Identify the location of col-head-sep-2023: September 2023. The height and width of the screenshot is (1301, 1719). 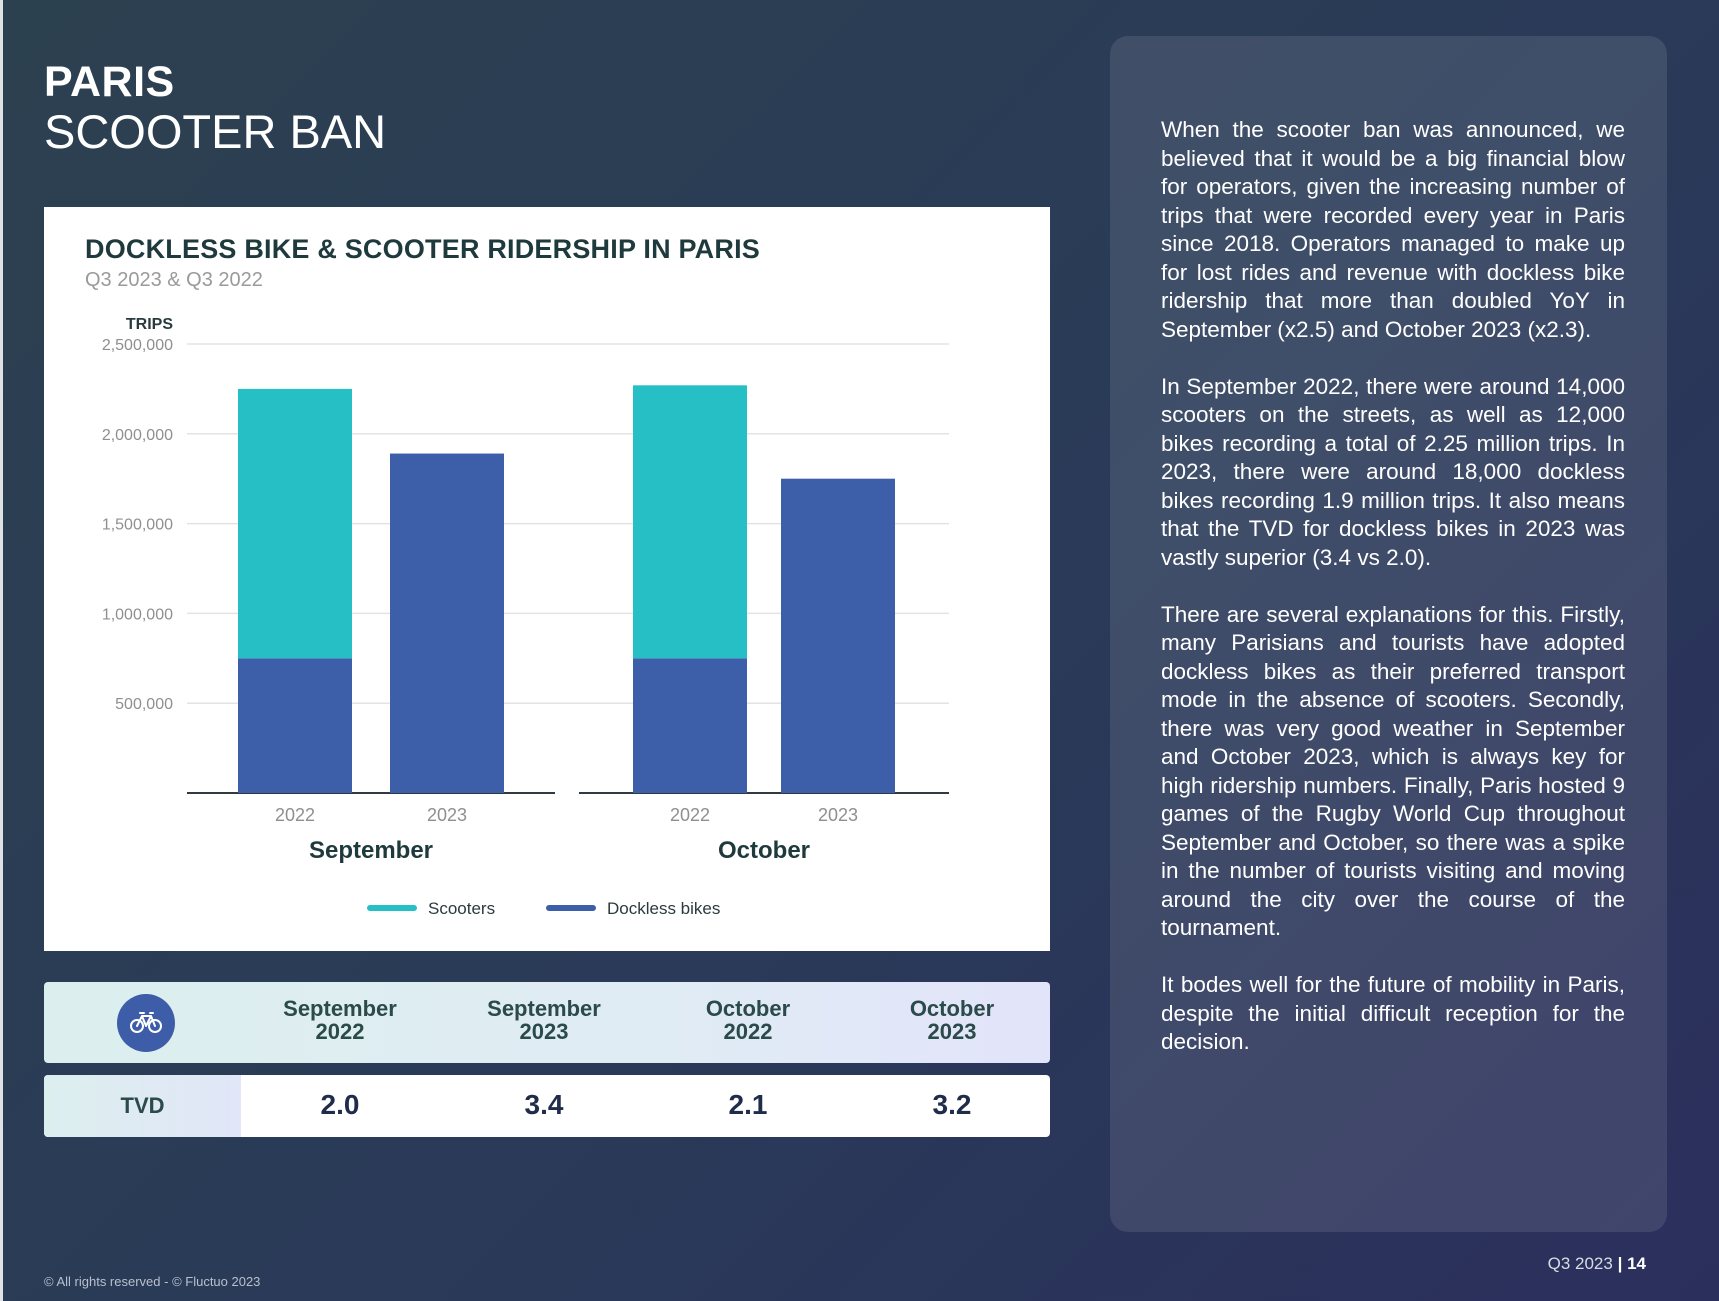
(544, 1020).